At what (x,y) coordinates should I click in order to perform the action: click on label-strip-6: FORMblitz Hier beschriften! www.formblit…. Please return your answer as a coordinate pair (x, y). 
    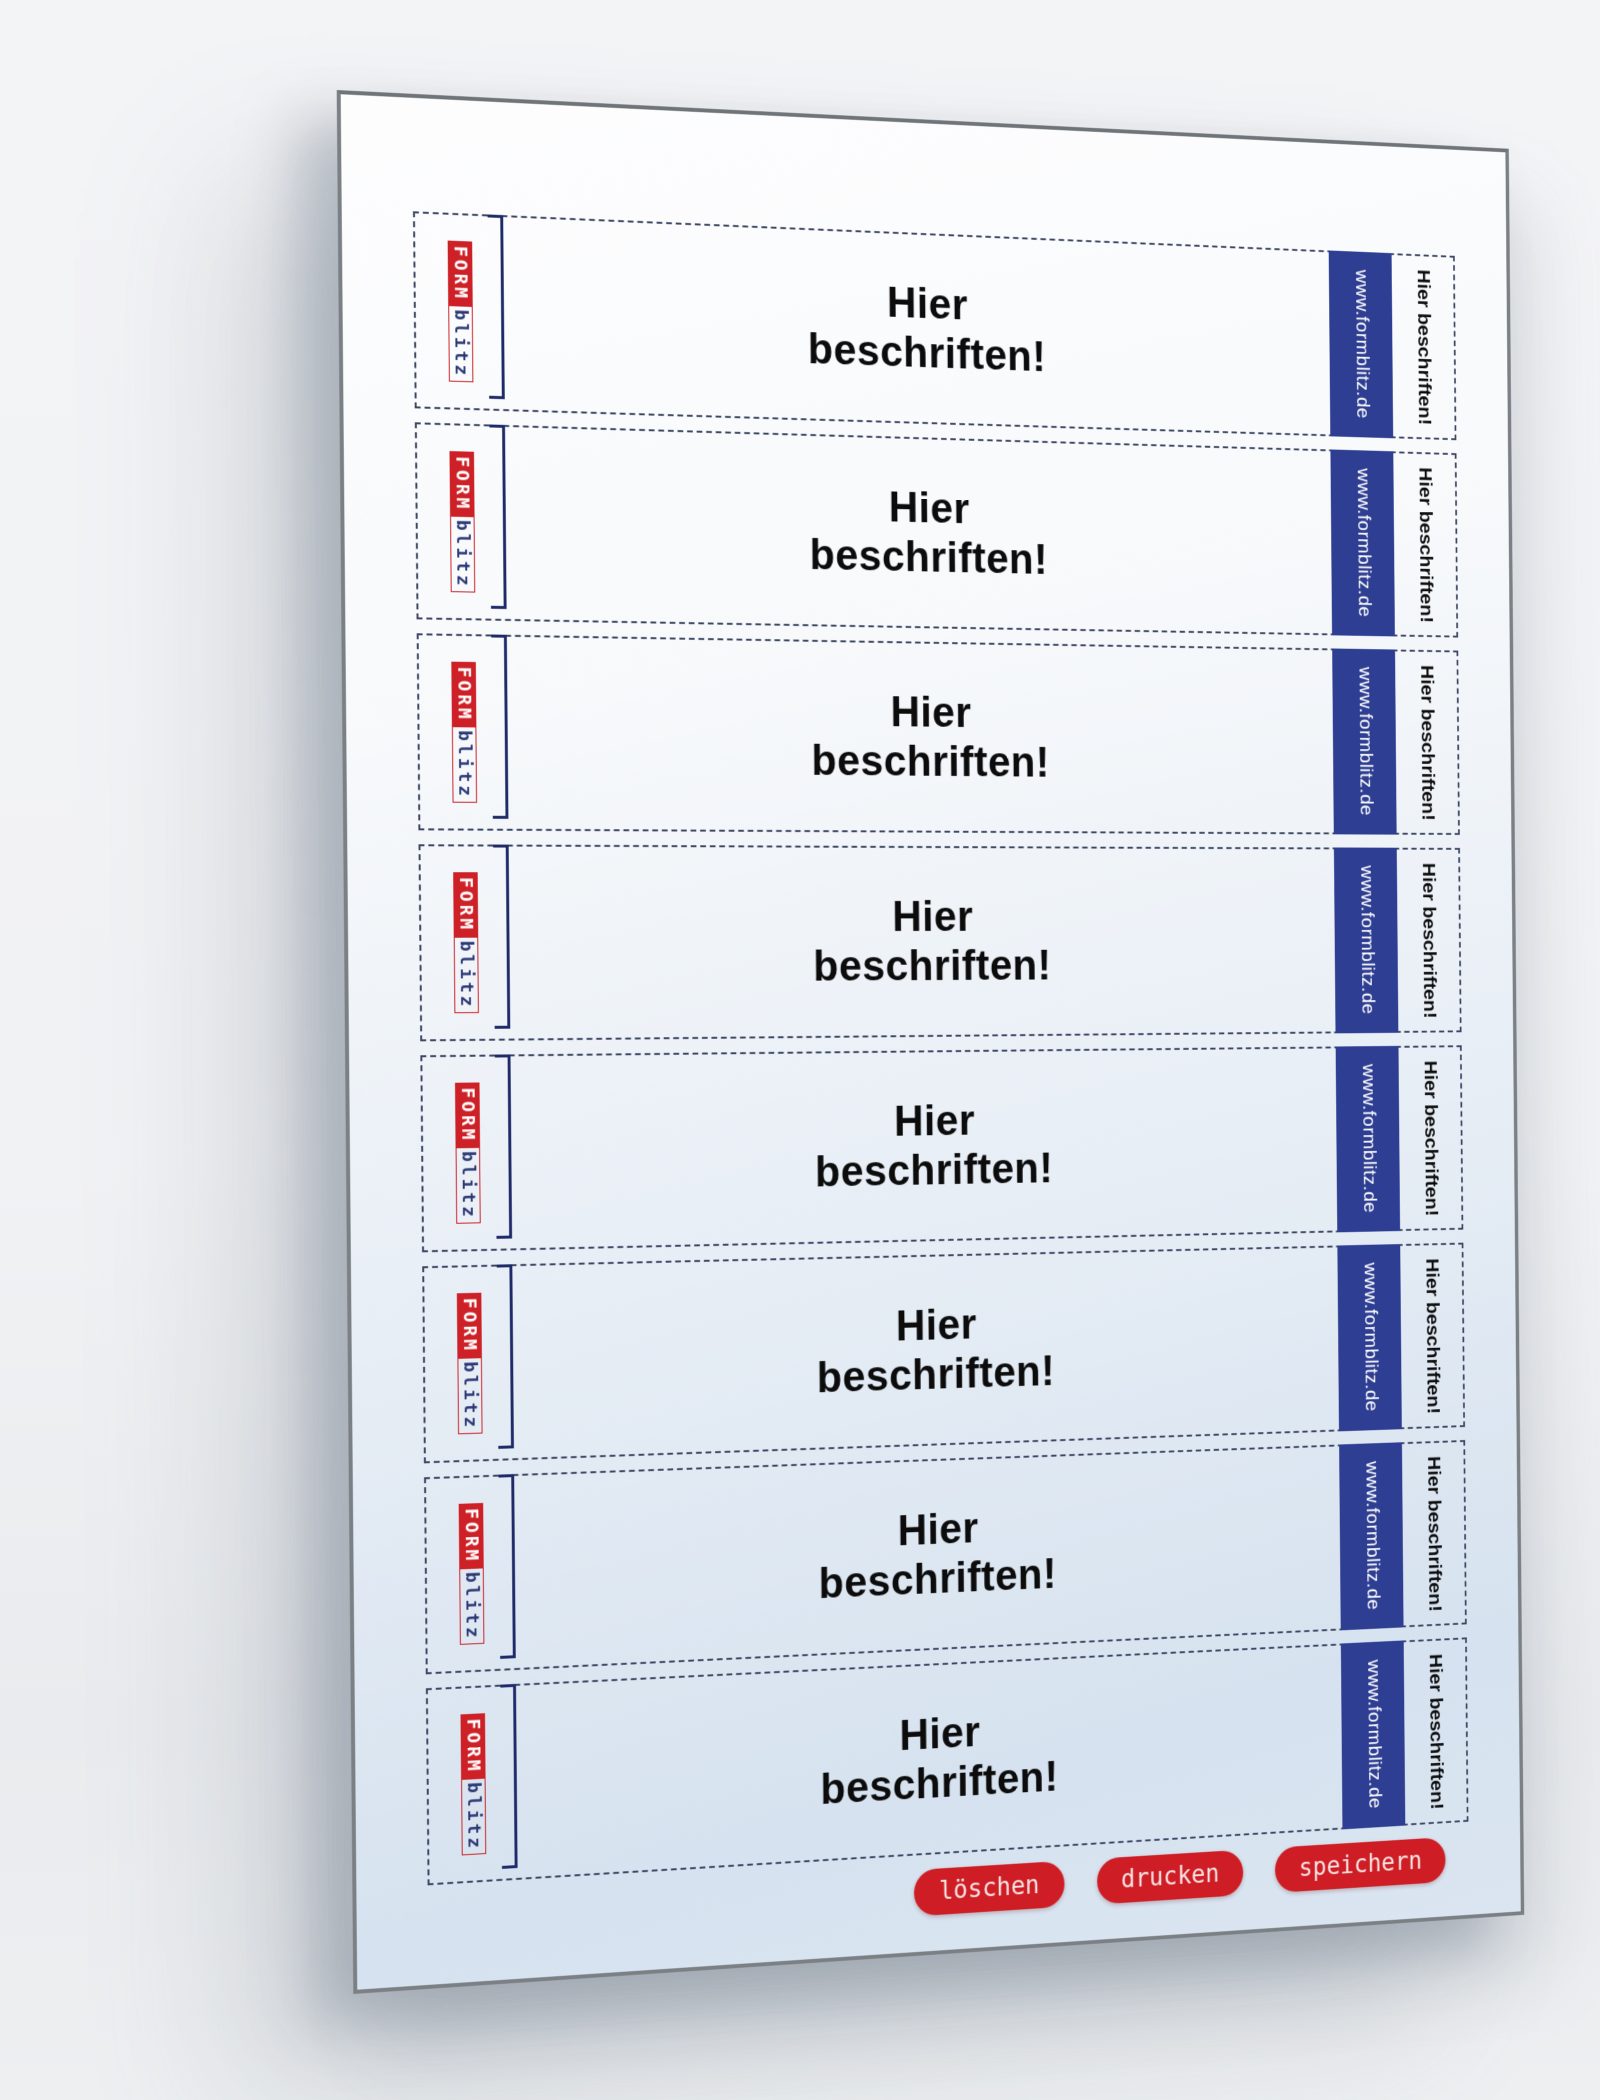
    Looking at the image, I should click on (943, 1353).